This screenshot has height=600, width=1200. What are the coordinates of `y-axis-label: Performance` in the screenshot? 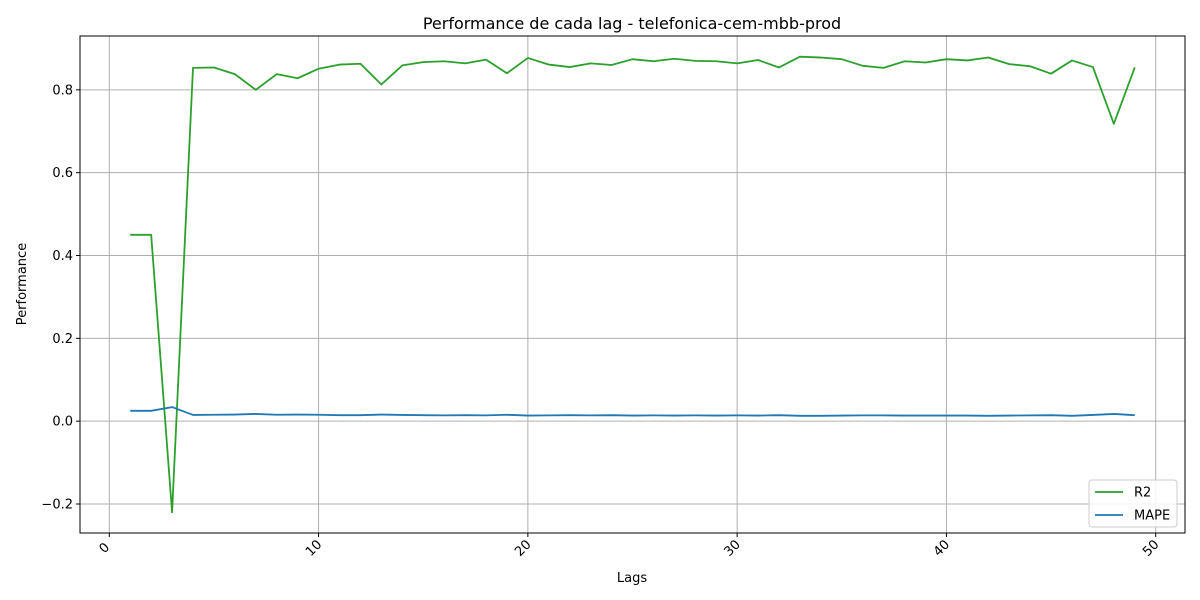 It's located at (22, 284).